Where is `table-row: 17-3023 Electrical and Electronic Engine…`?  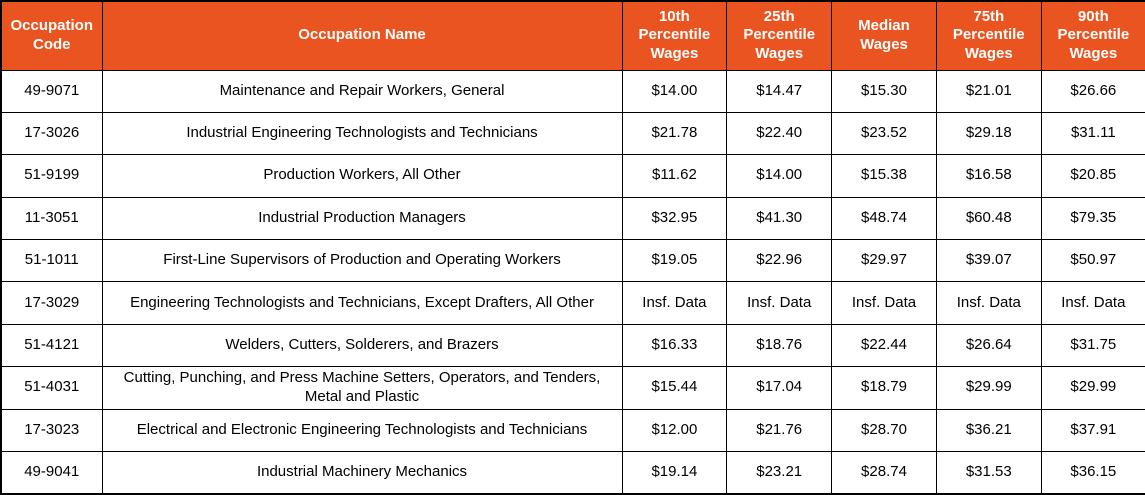 table-row: 17-3023 Electrical and Electronic Engine… is located at coordinates (572, 430).